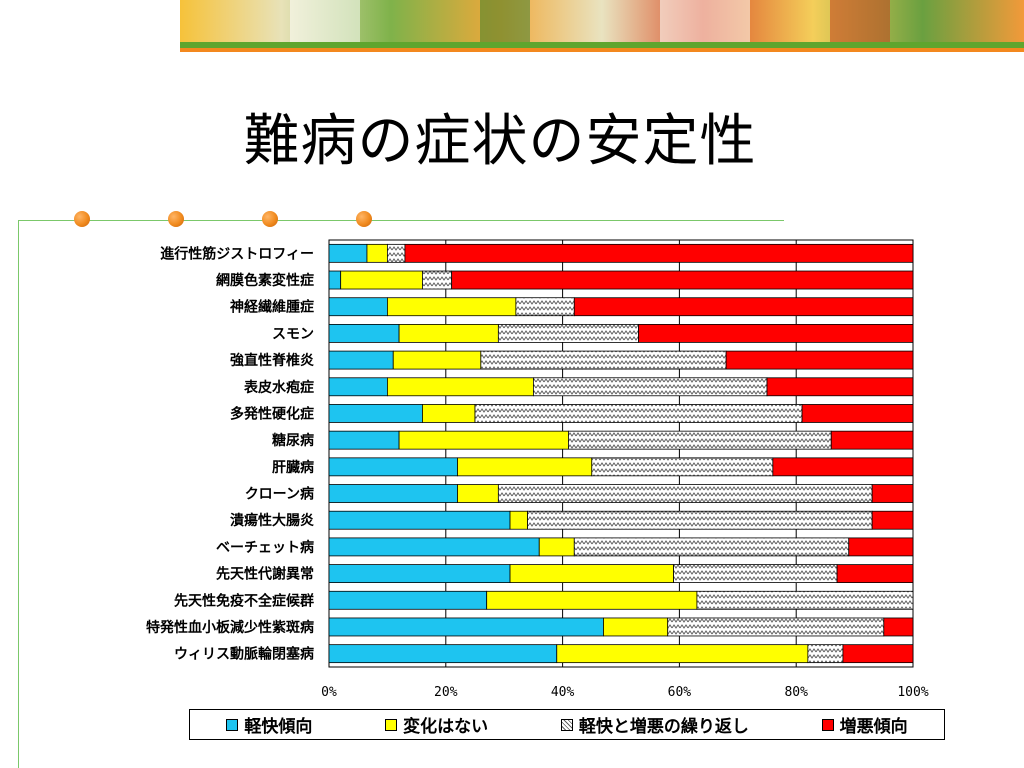  What do you see at coordinates (663, 727) in the screenshot?
I see `legend-label-fluctuating: 軽快と増悪の繰り返し` at bounding box center [663, 727].